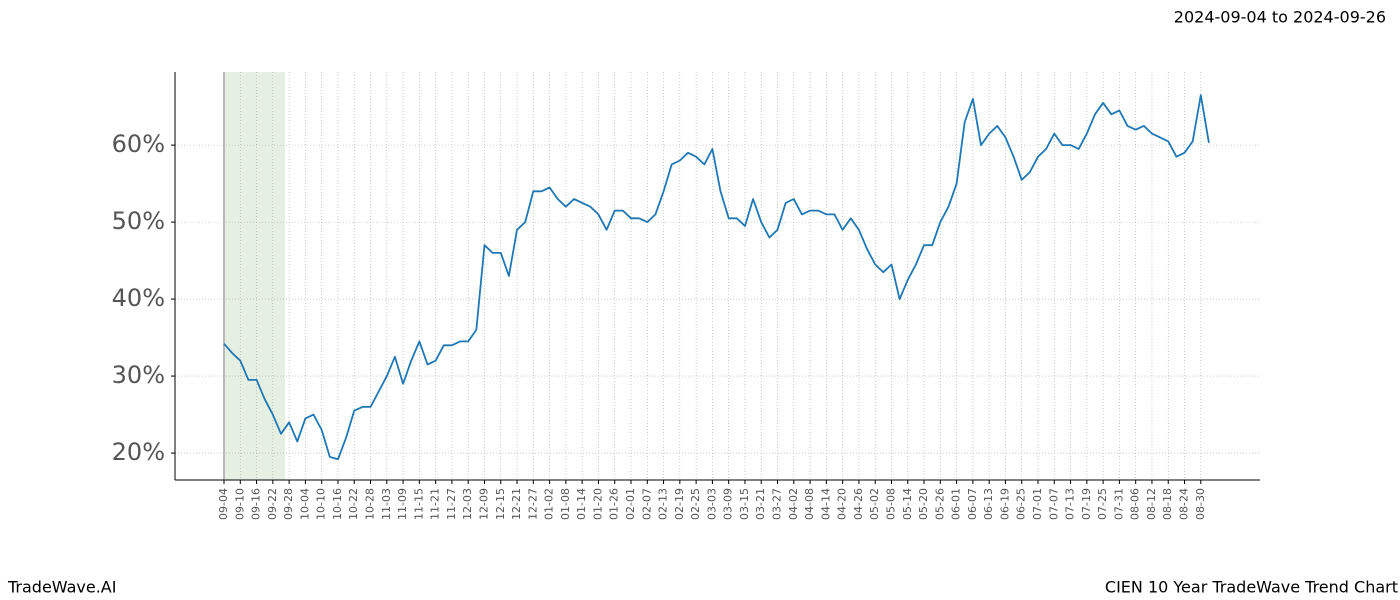  I want to click on x-tick-label: 04-20, so click(842, 504).